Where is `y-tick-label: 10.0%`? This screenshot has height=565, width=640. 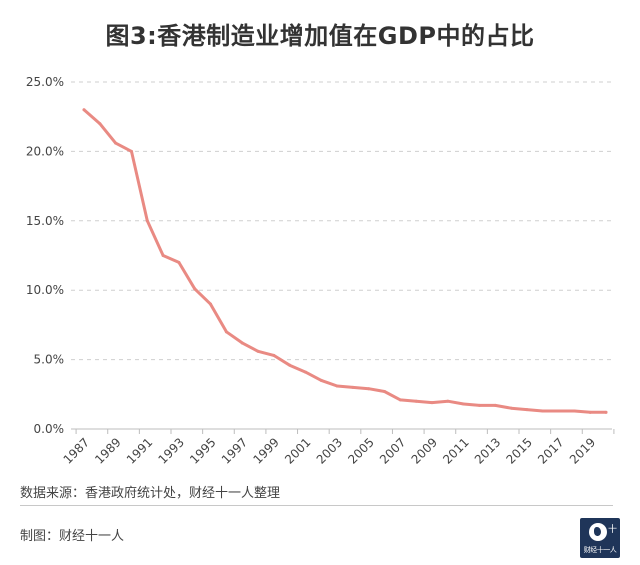 y-tick-label: 10.0% is located at coordinates (45, 290).